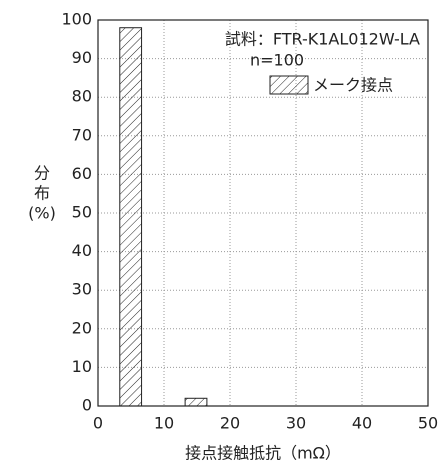 The width and height of the screenshot is (444, 472). What do you see at coordinates (42, 173) in the screenshot?
I see `y-axis-label: 分` at bounding box center [42, 173].